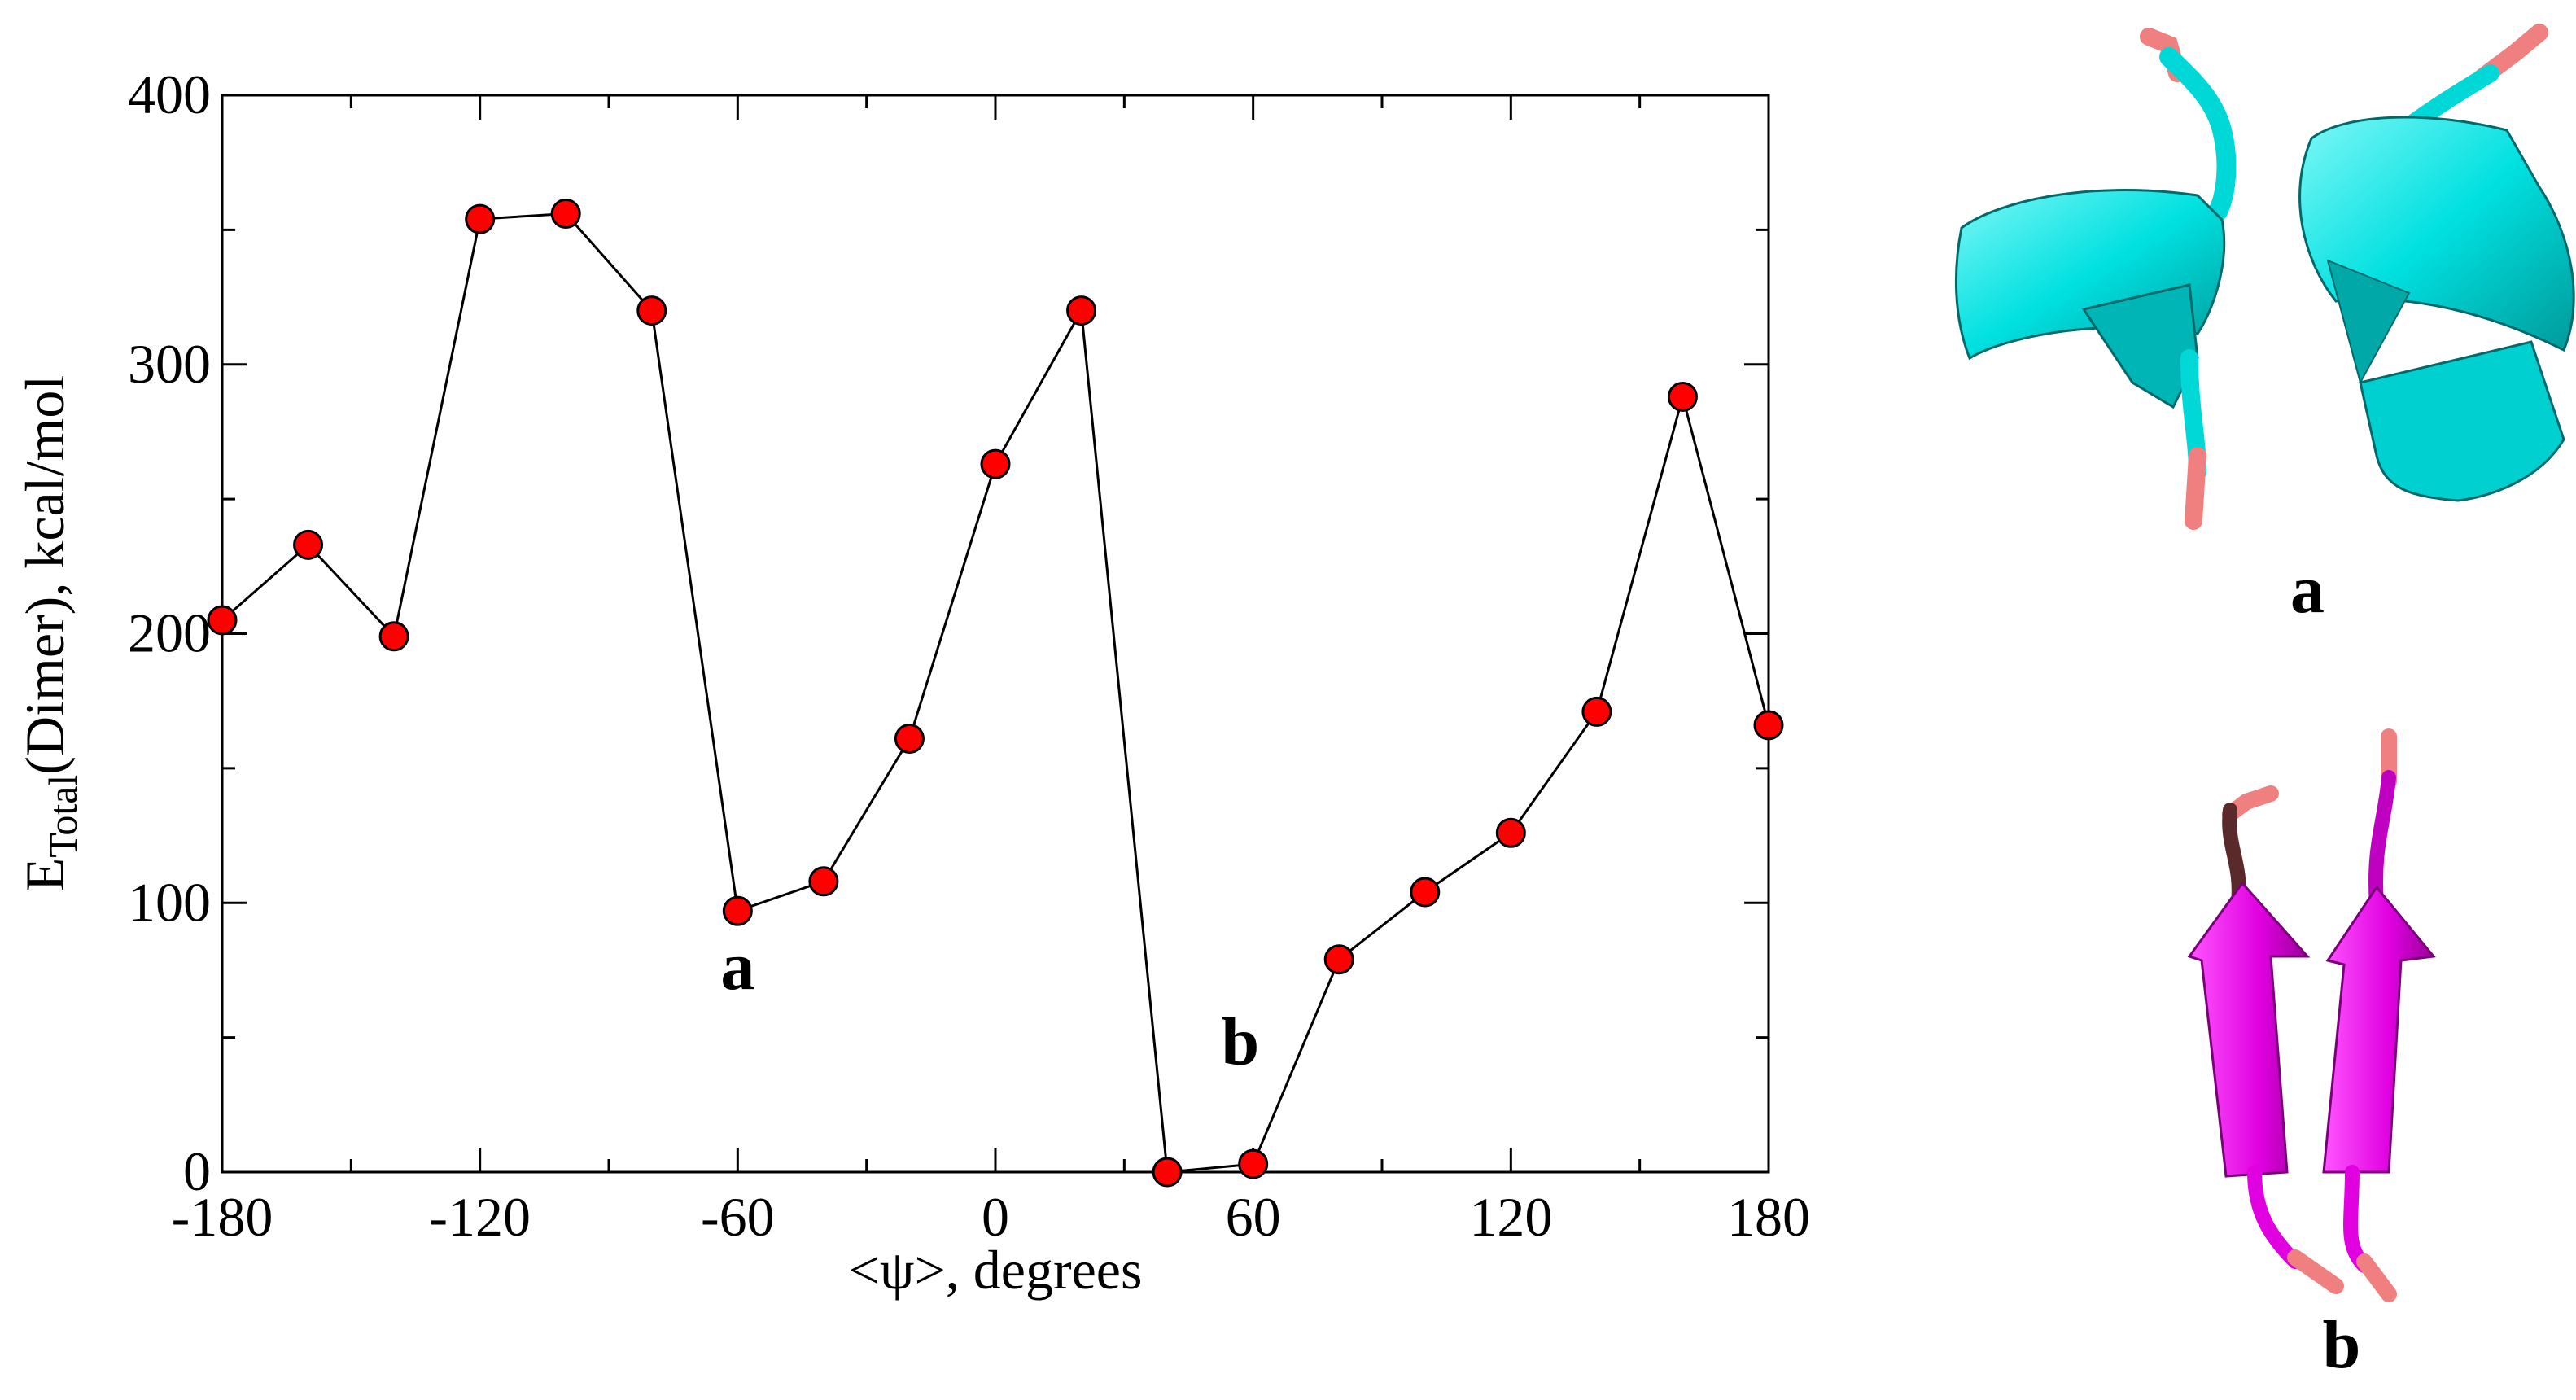 The height and width of the screenshot is (1400, 2576). I want to click on y-tick-label: 200, so click(169, 633).